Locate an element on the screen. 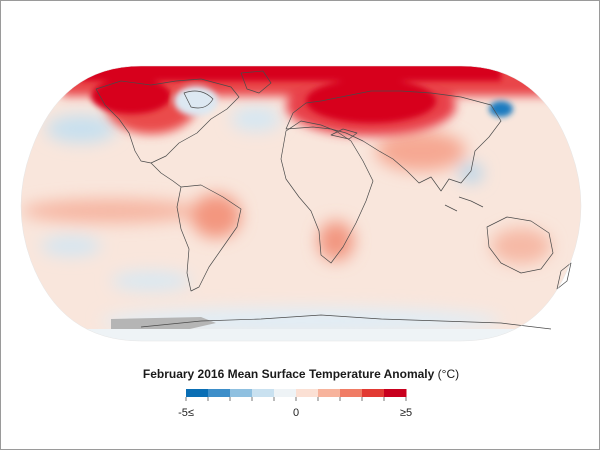  alaska-strong-warm is located at coordinates (131, 96).